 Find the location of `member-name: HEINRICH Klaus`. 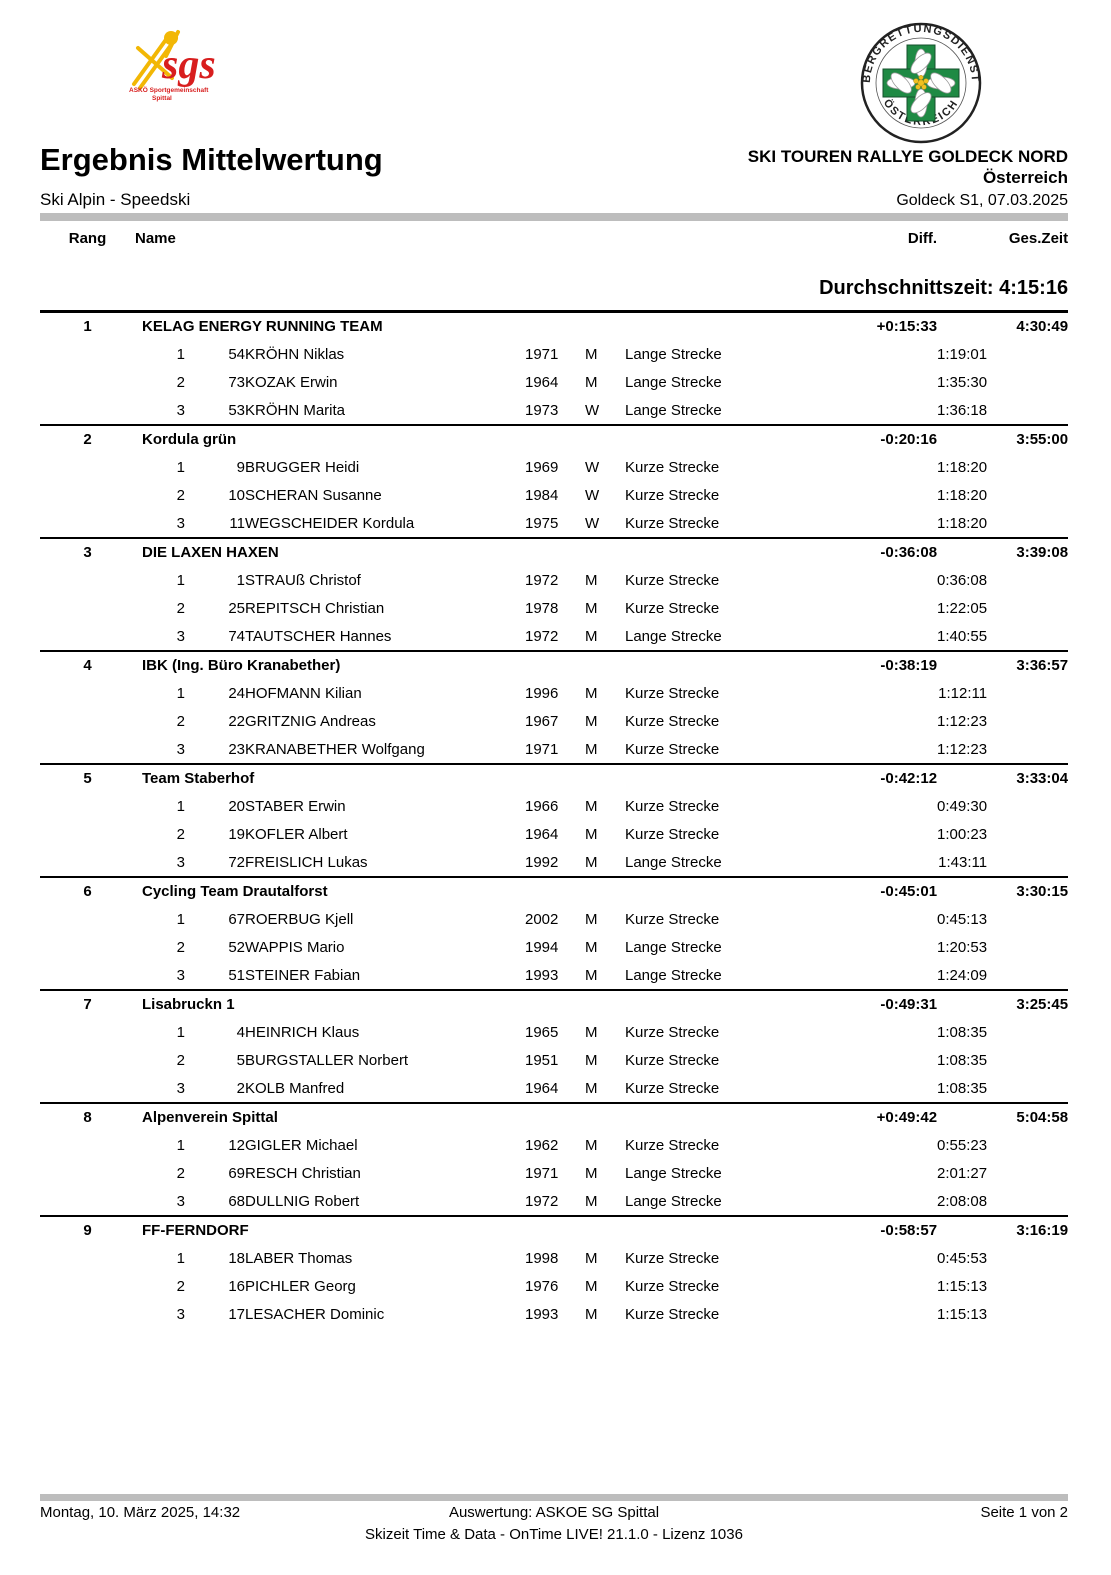

member-name: HEINRICH Klaus is located at coordinates (302, 1032).